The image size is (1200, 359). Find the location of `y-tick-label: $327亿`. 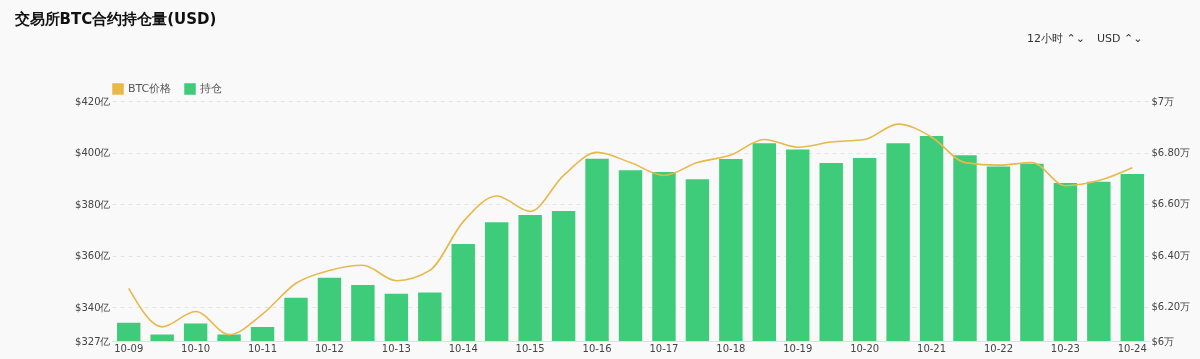

y-tick-label: $327亿 is located at coordinates (93, 341).